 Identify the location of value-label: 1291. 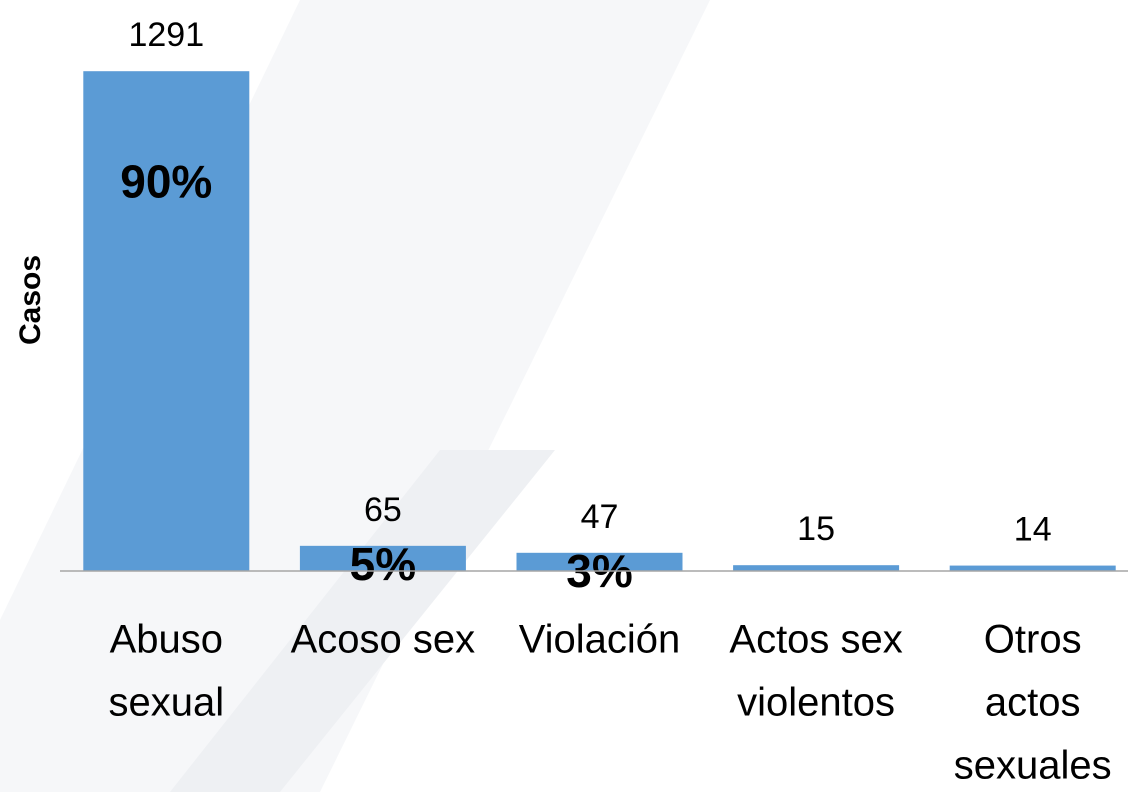
(166, 35).